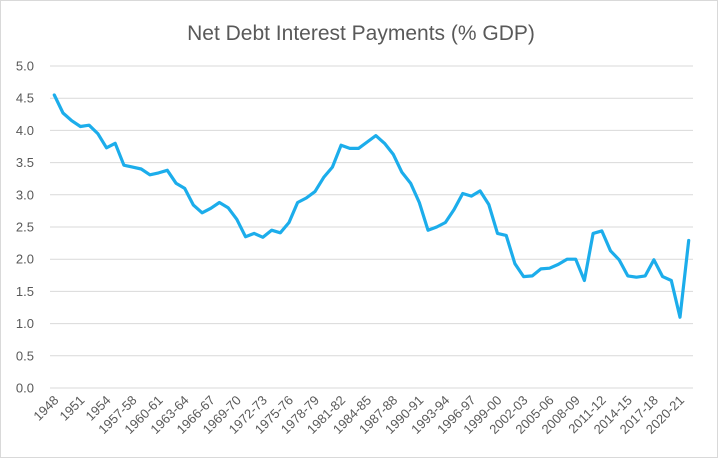  Describe the element at coordinates (25, 98) in the screenshot. I see `y-tick-label: 4.5` at that location.